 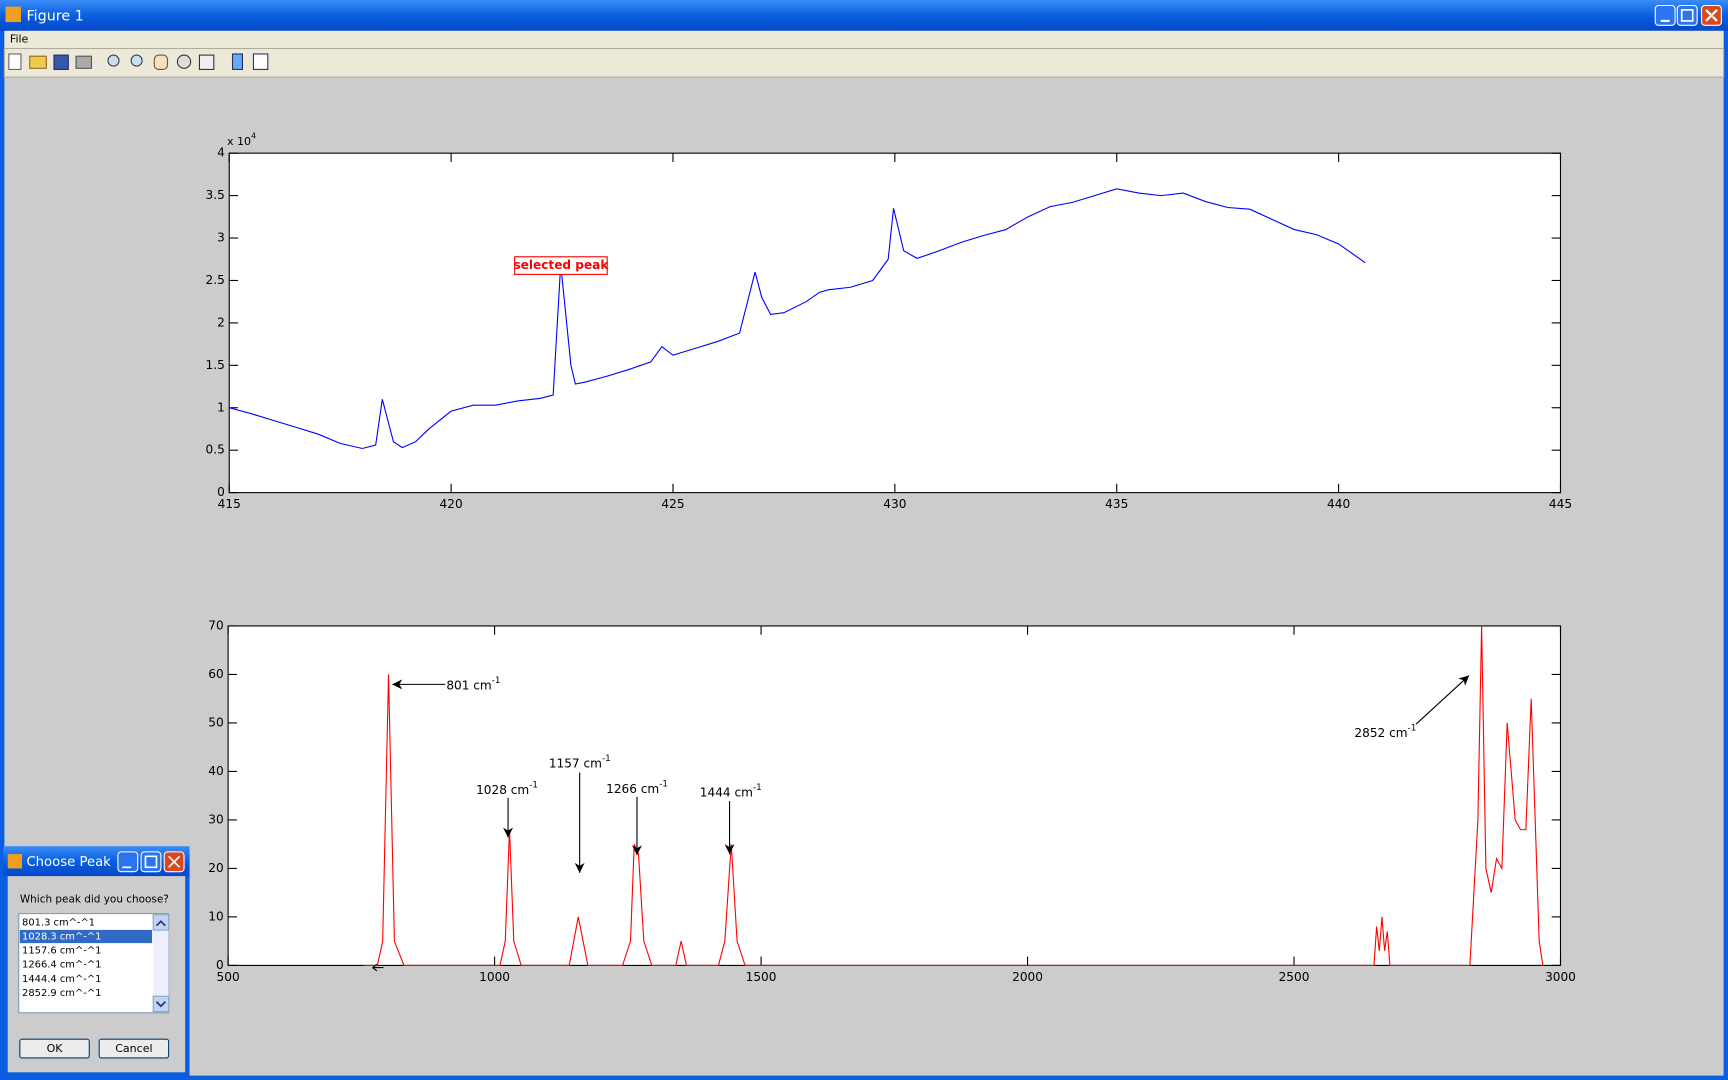 I want to click on annotation-base: 1444 cm, so click(x=726, y=792).